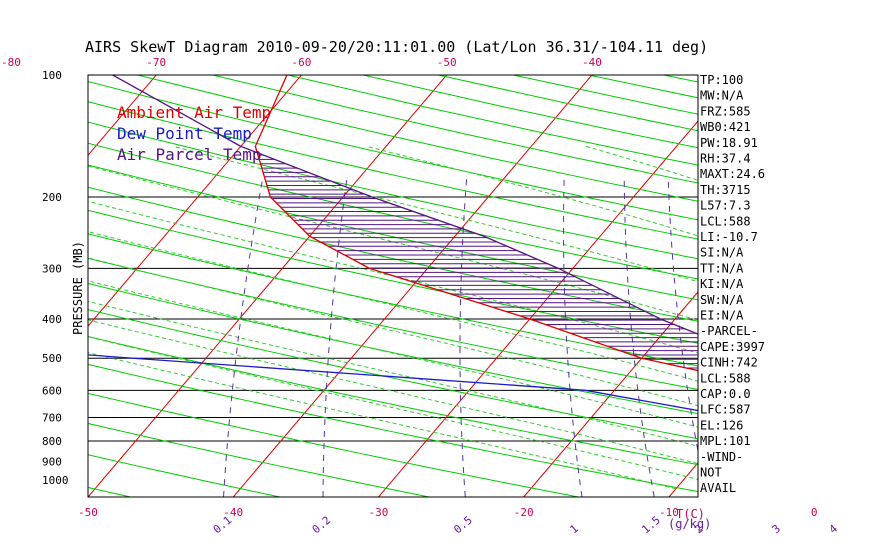 The width and height of the screenshot is (870, 560). I want to click on x-axis-label: T(C), so click(690, 514).